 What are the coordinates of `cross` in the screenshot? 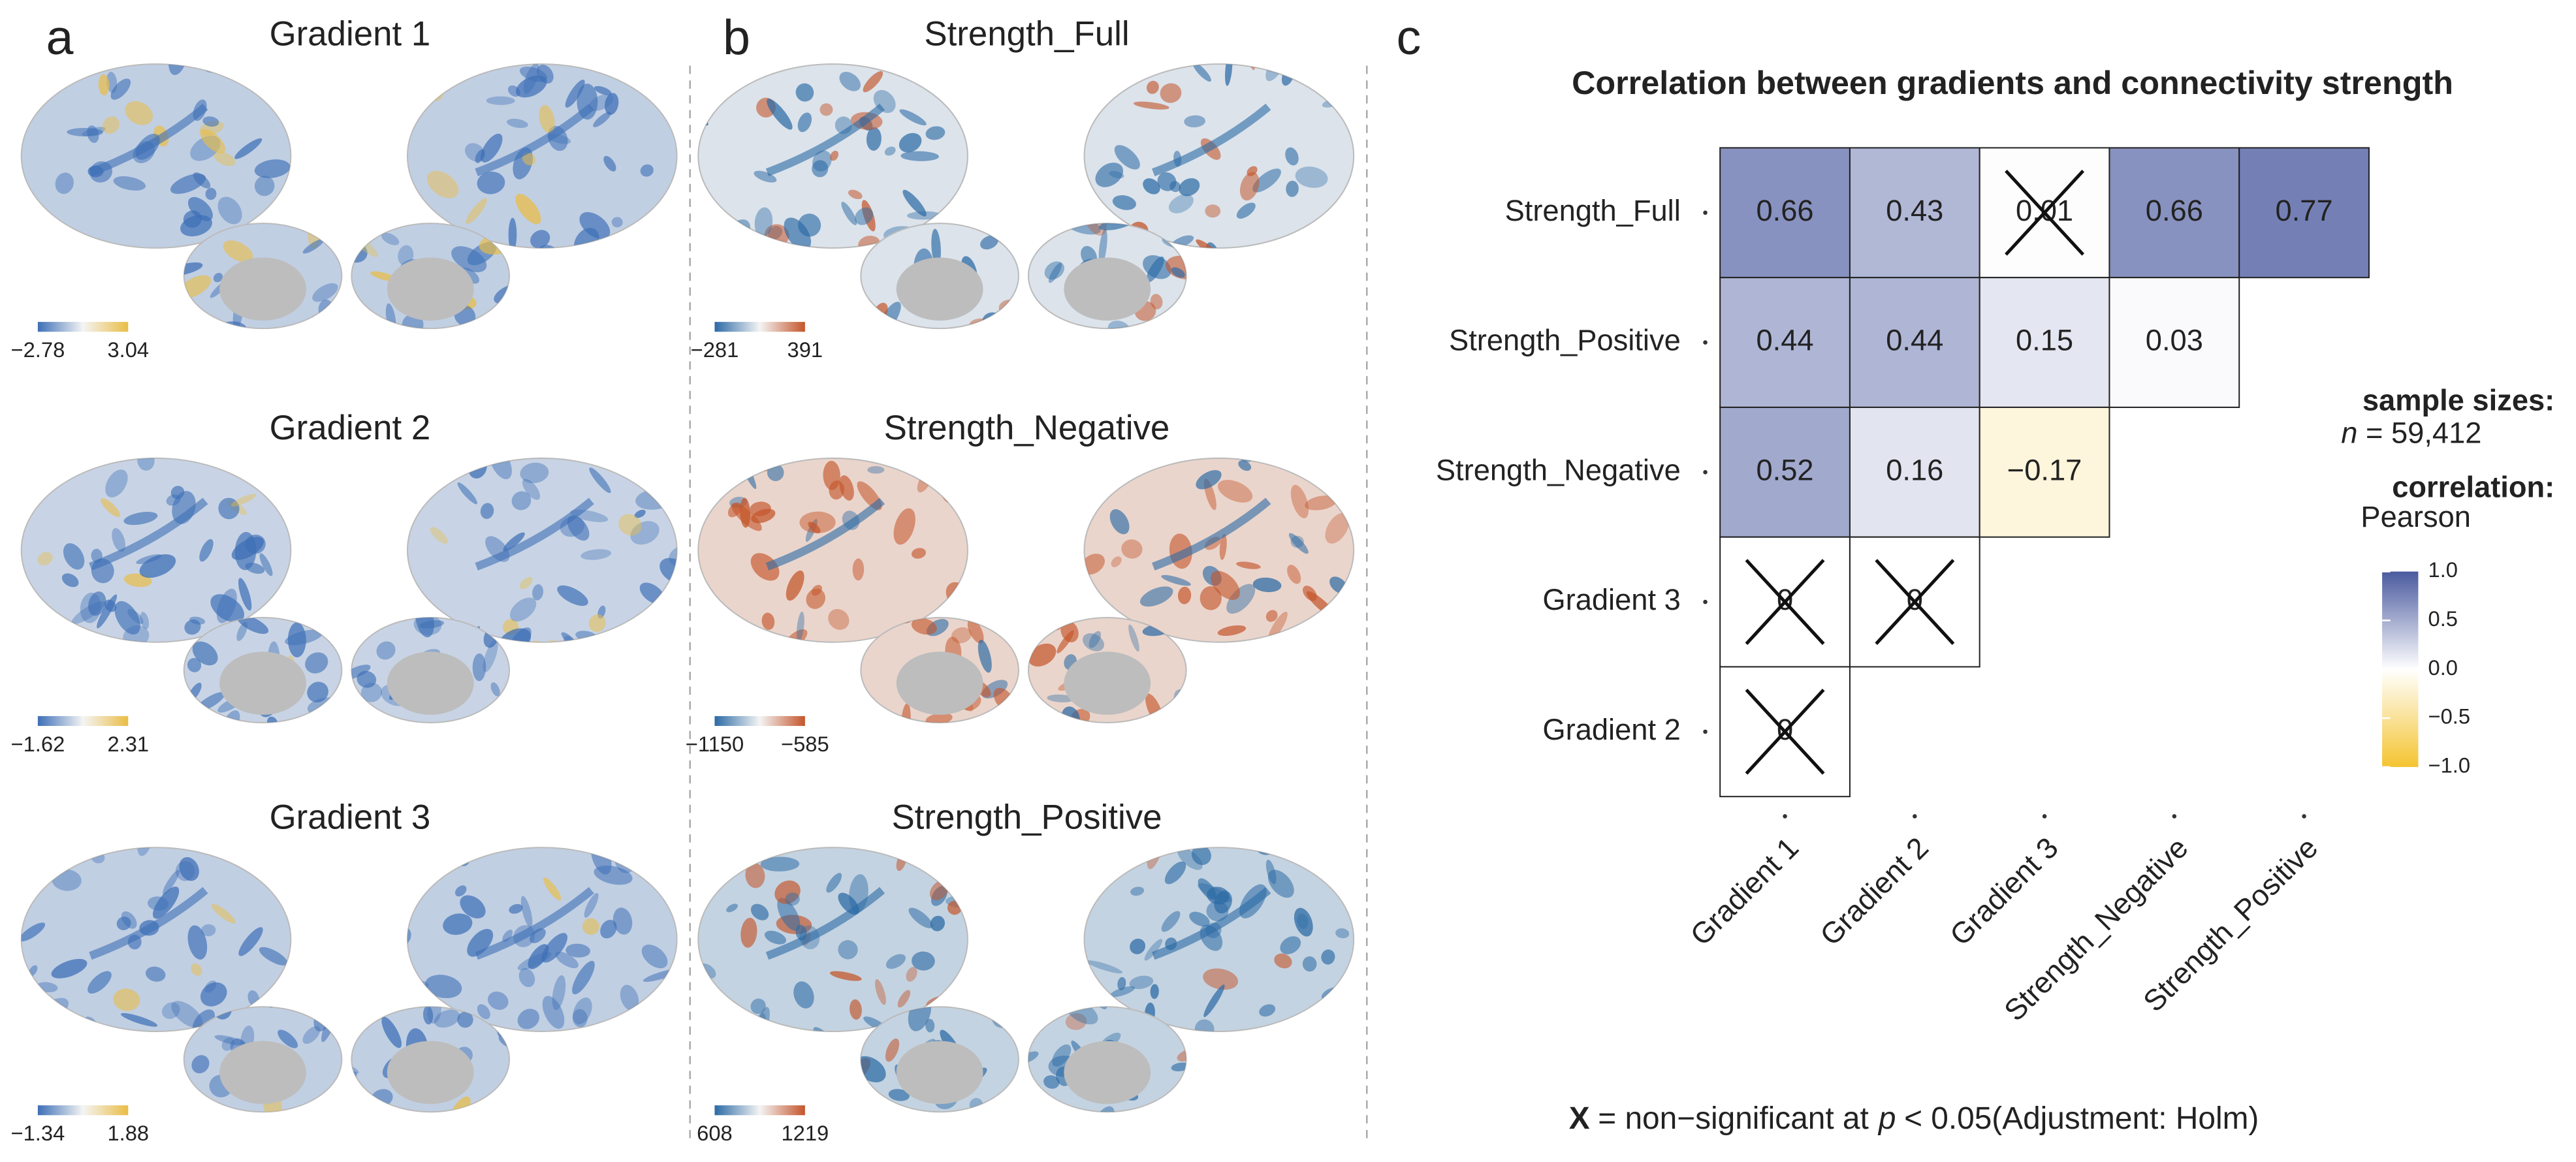 It's located at (1785, 602).